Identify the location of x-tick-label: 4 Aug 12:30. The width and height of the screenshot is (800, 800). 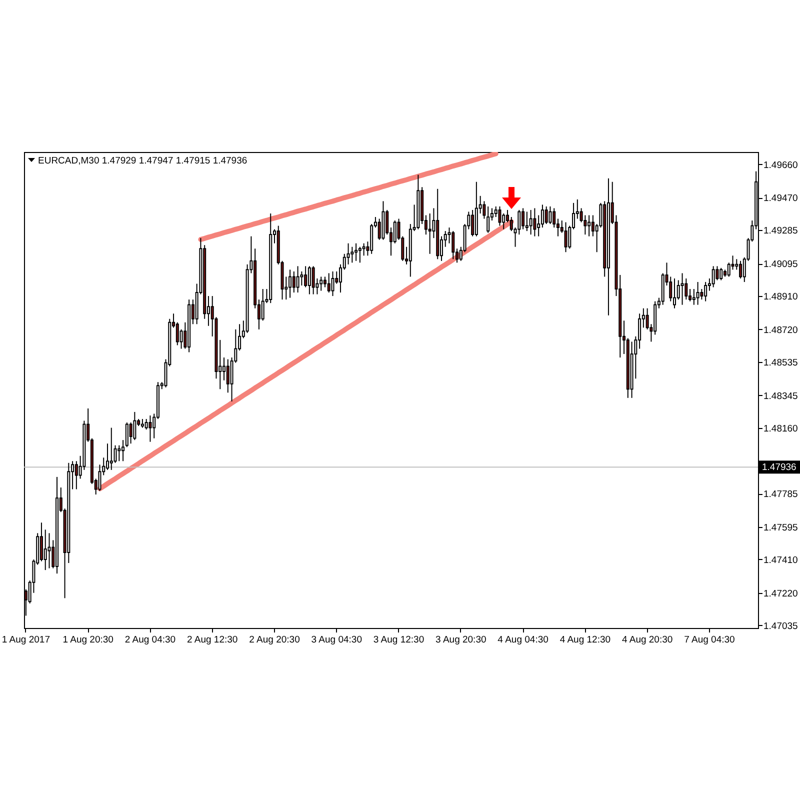
(585, 640).